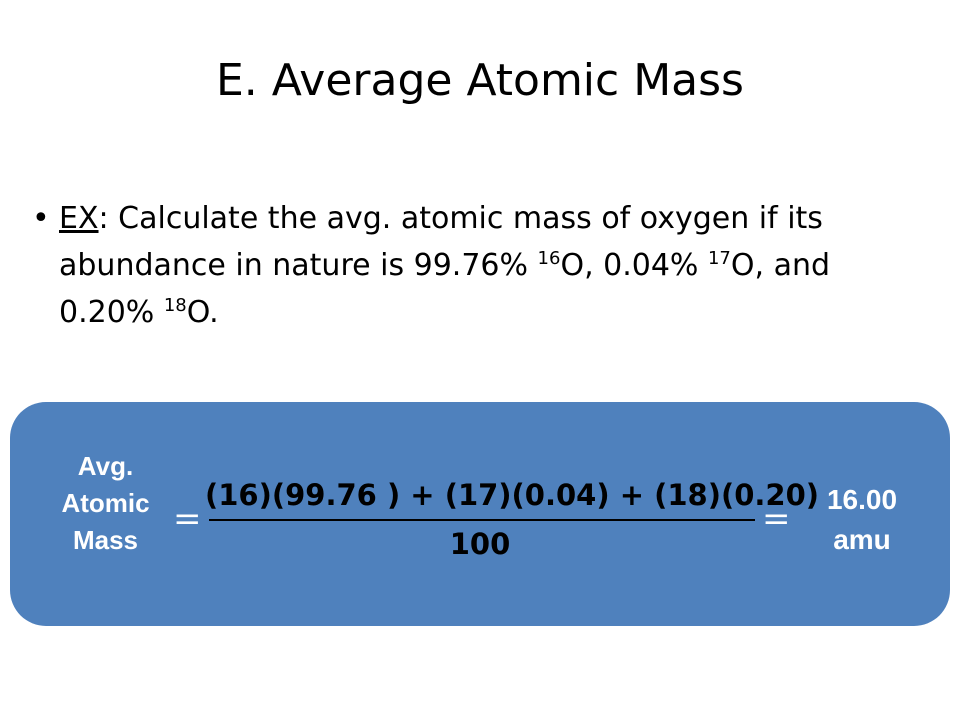 The height and width of the screenshot is (720, 960). Describe the element at coordinates (862, 539) in the screenshot. I see `result-unit: amu` at that location.